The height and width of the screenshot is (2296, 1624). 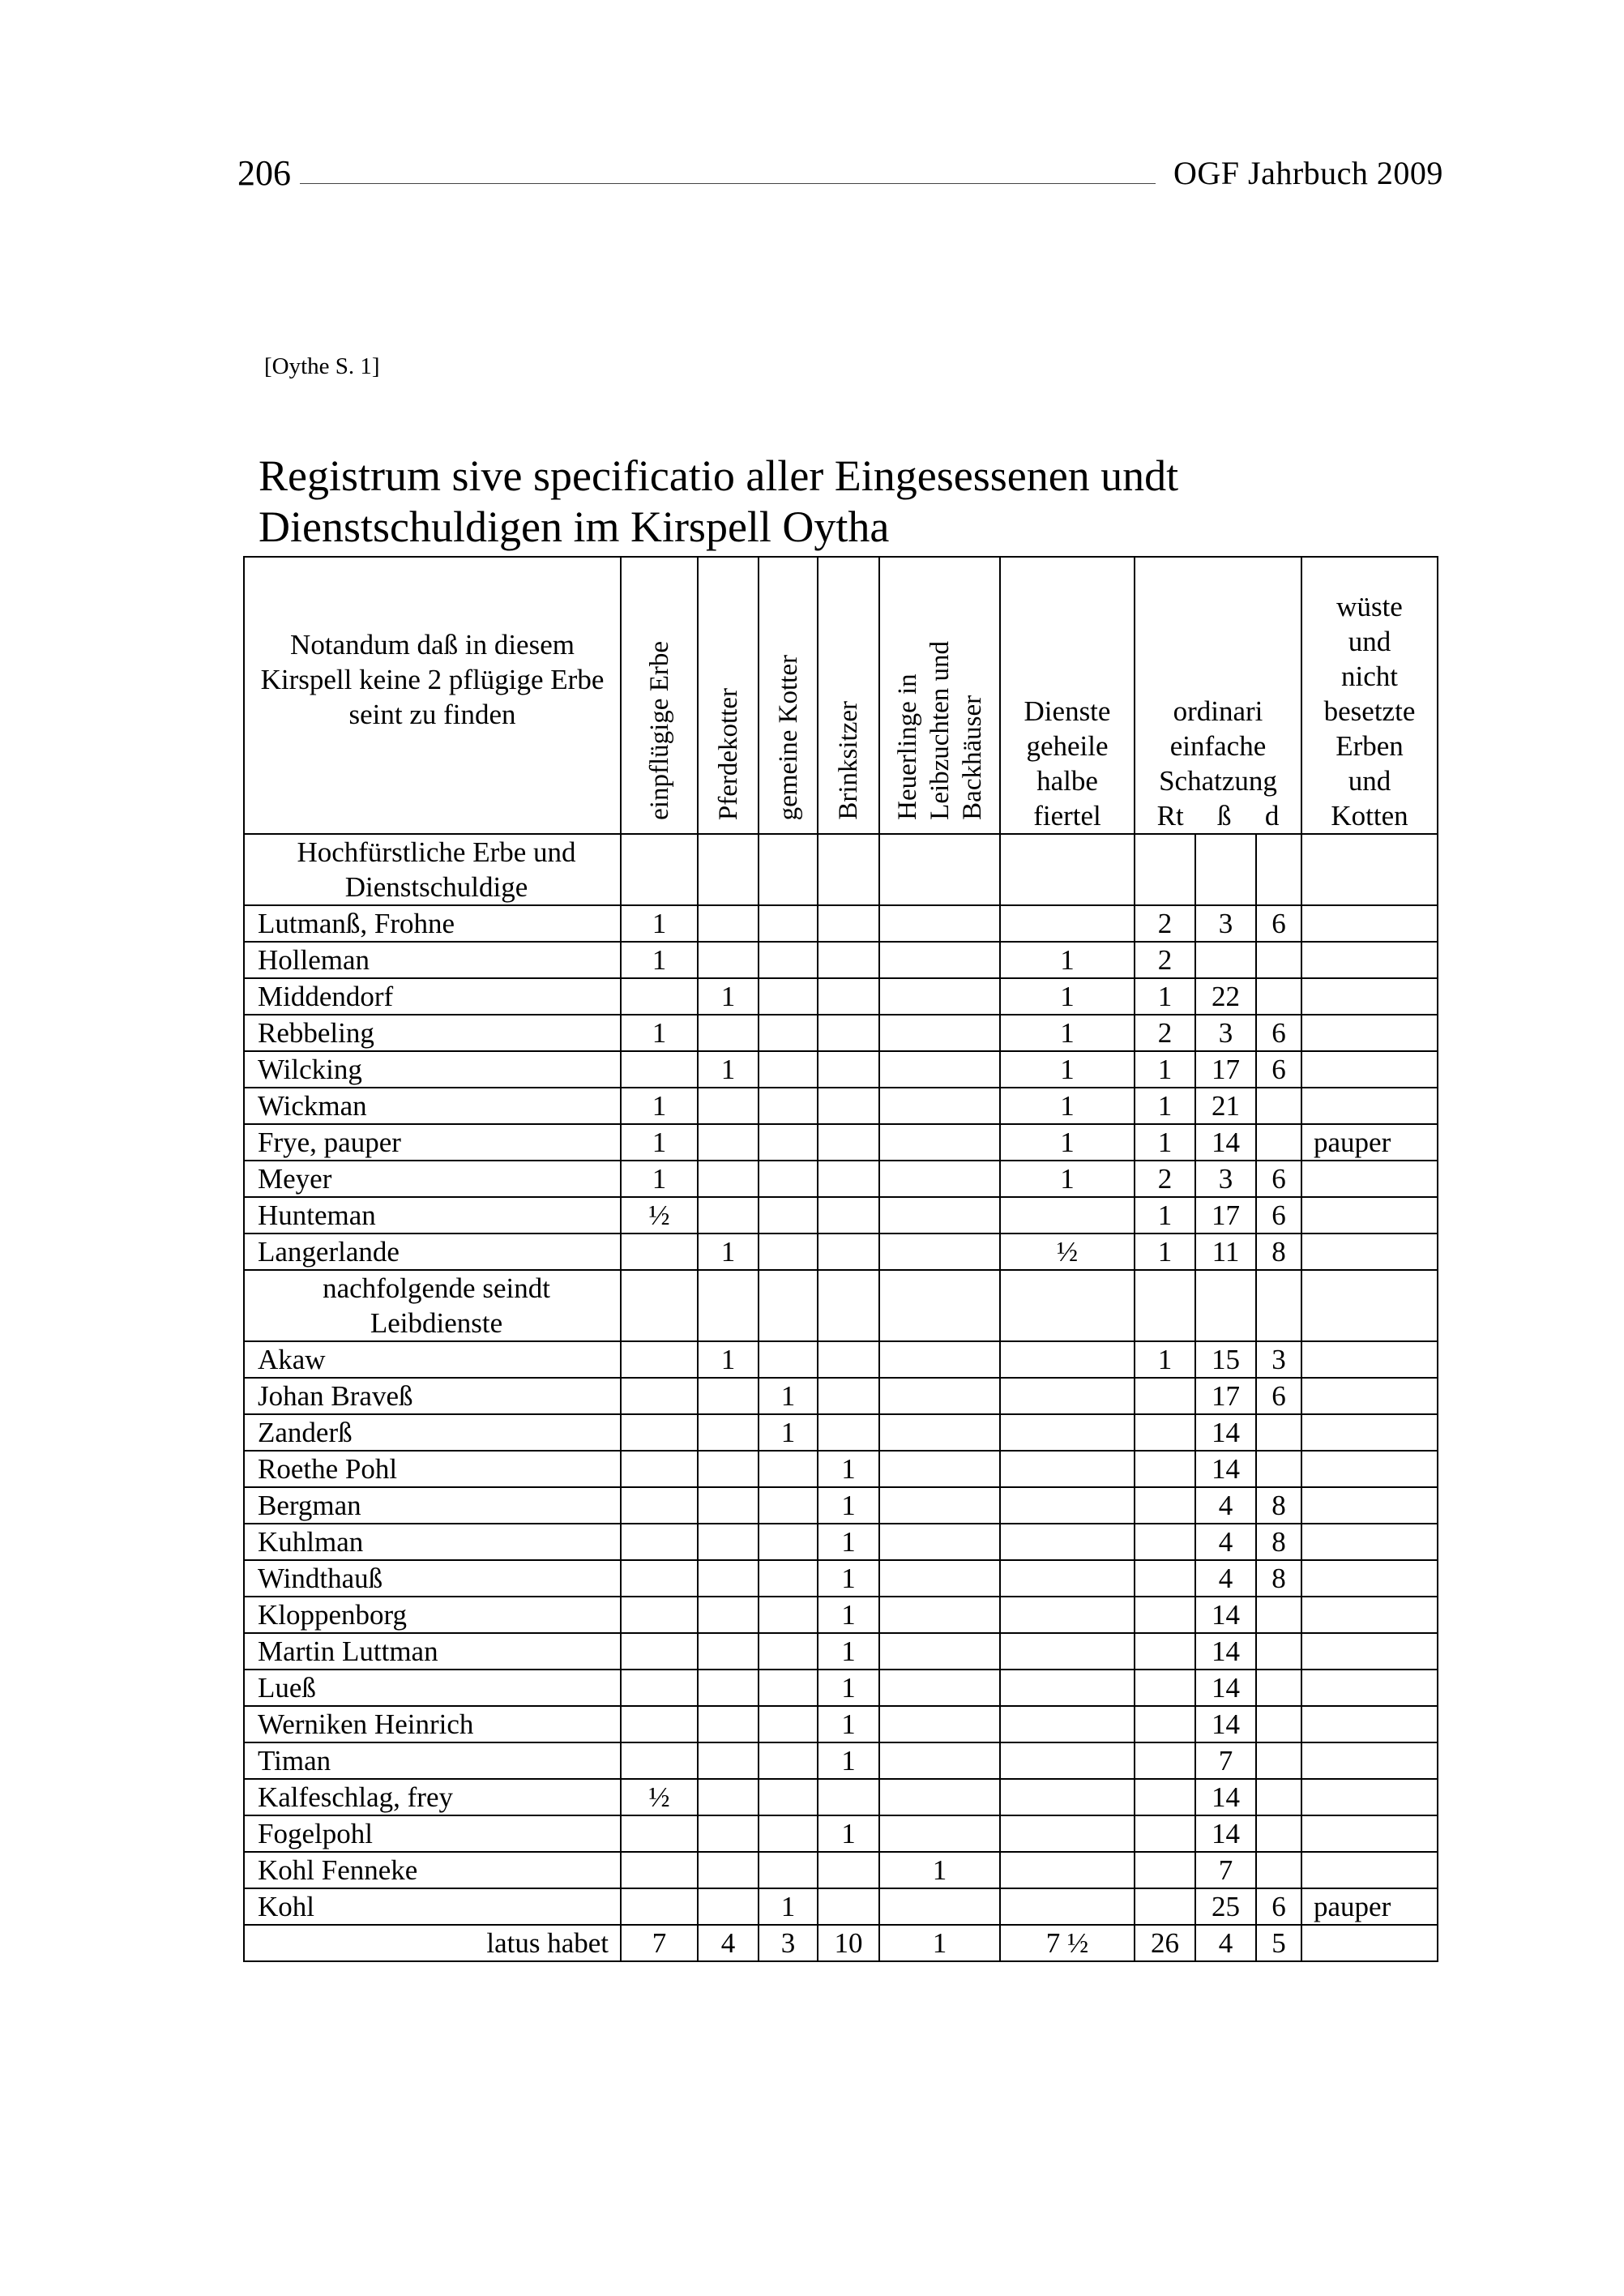 I want to click on table-row: Rebbeling 1 1 2 3 6, so click(x=840, y=1033).